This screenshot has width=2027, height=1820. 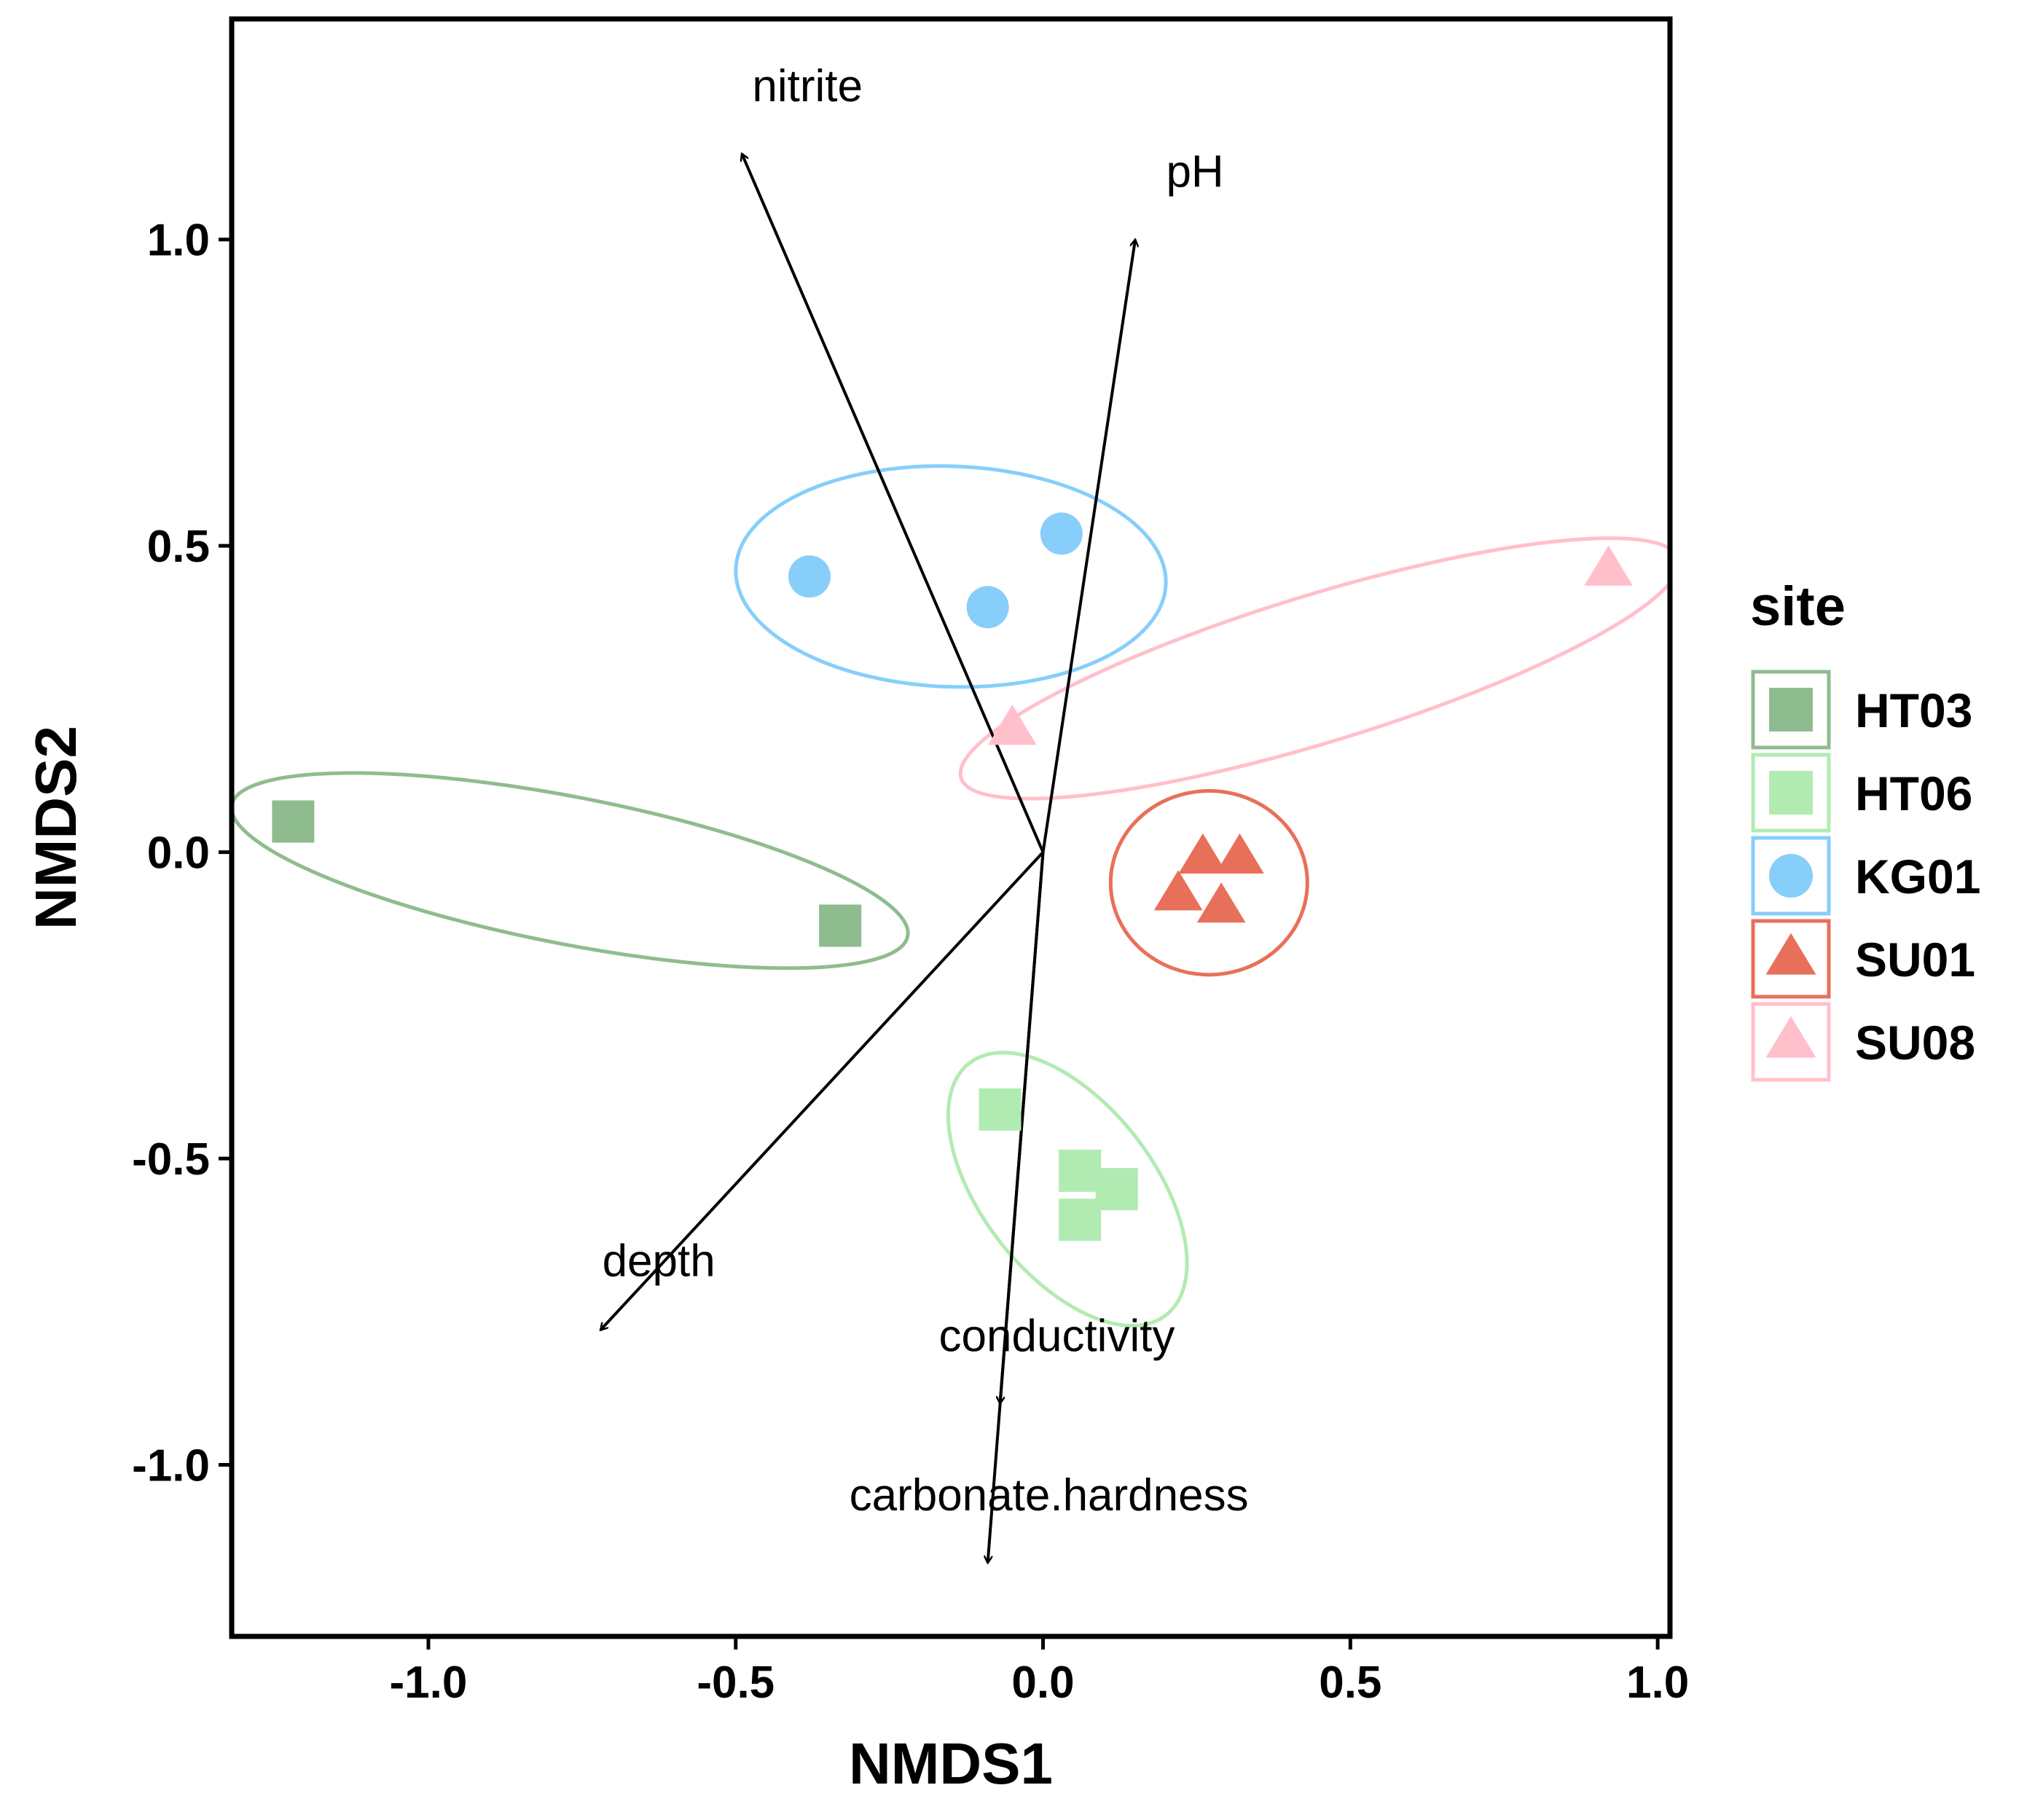 I want to click on x-tick-label-4: 0.5, so click(x=1350, y=1683).